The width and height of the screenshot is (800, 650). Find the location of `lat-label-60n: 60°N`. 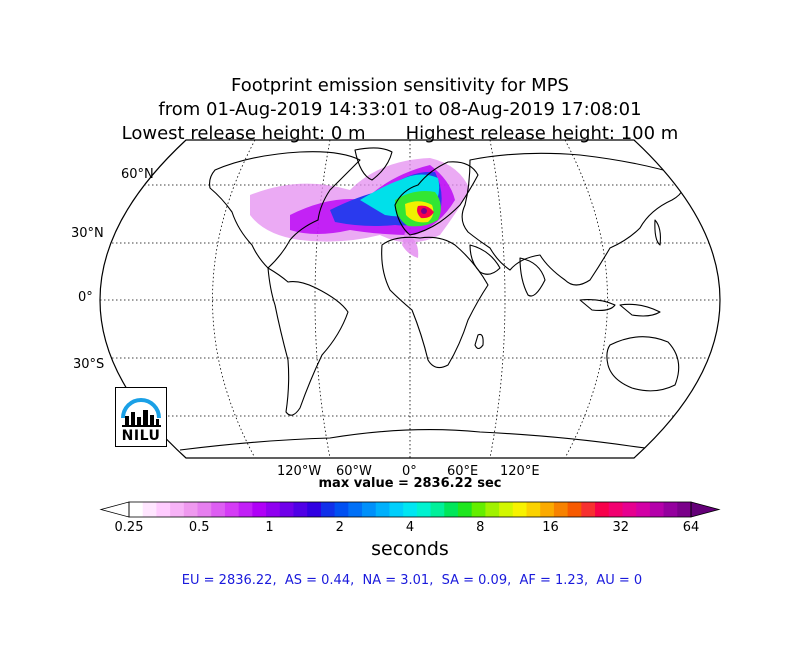

lat-label-60n: 60°N is located at coordinates (137, 174).